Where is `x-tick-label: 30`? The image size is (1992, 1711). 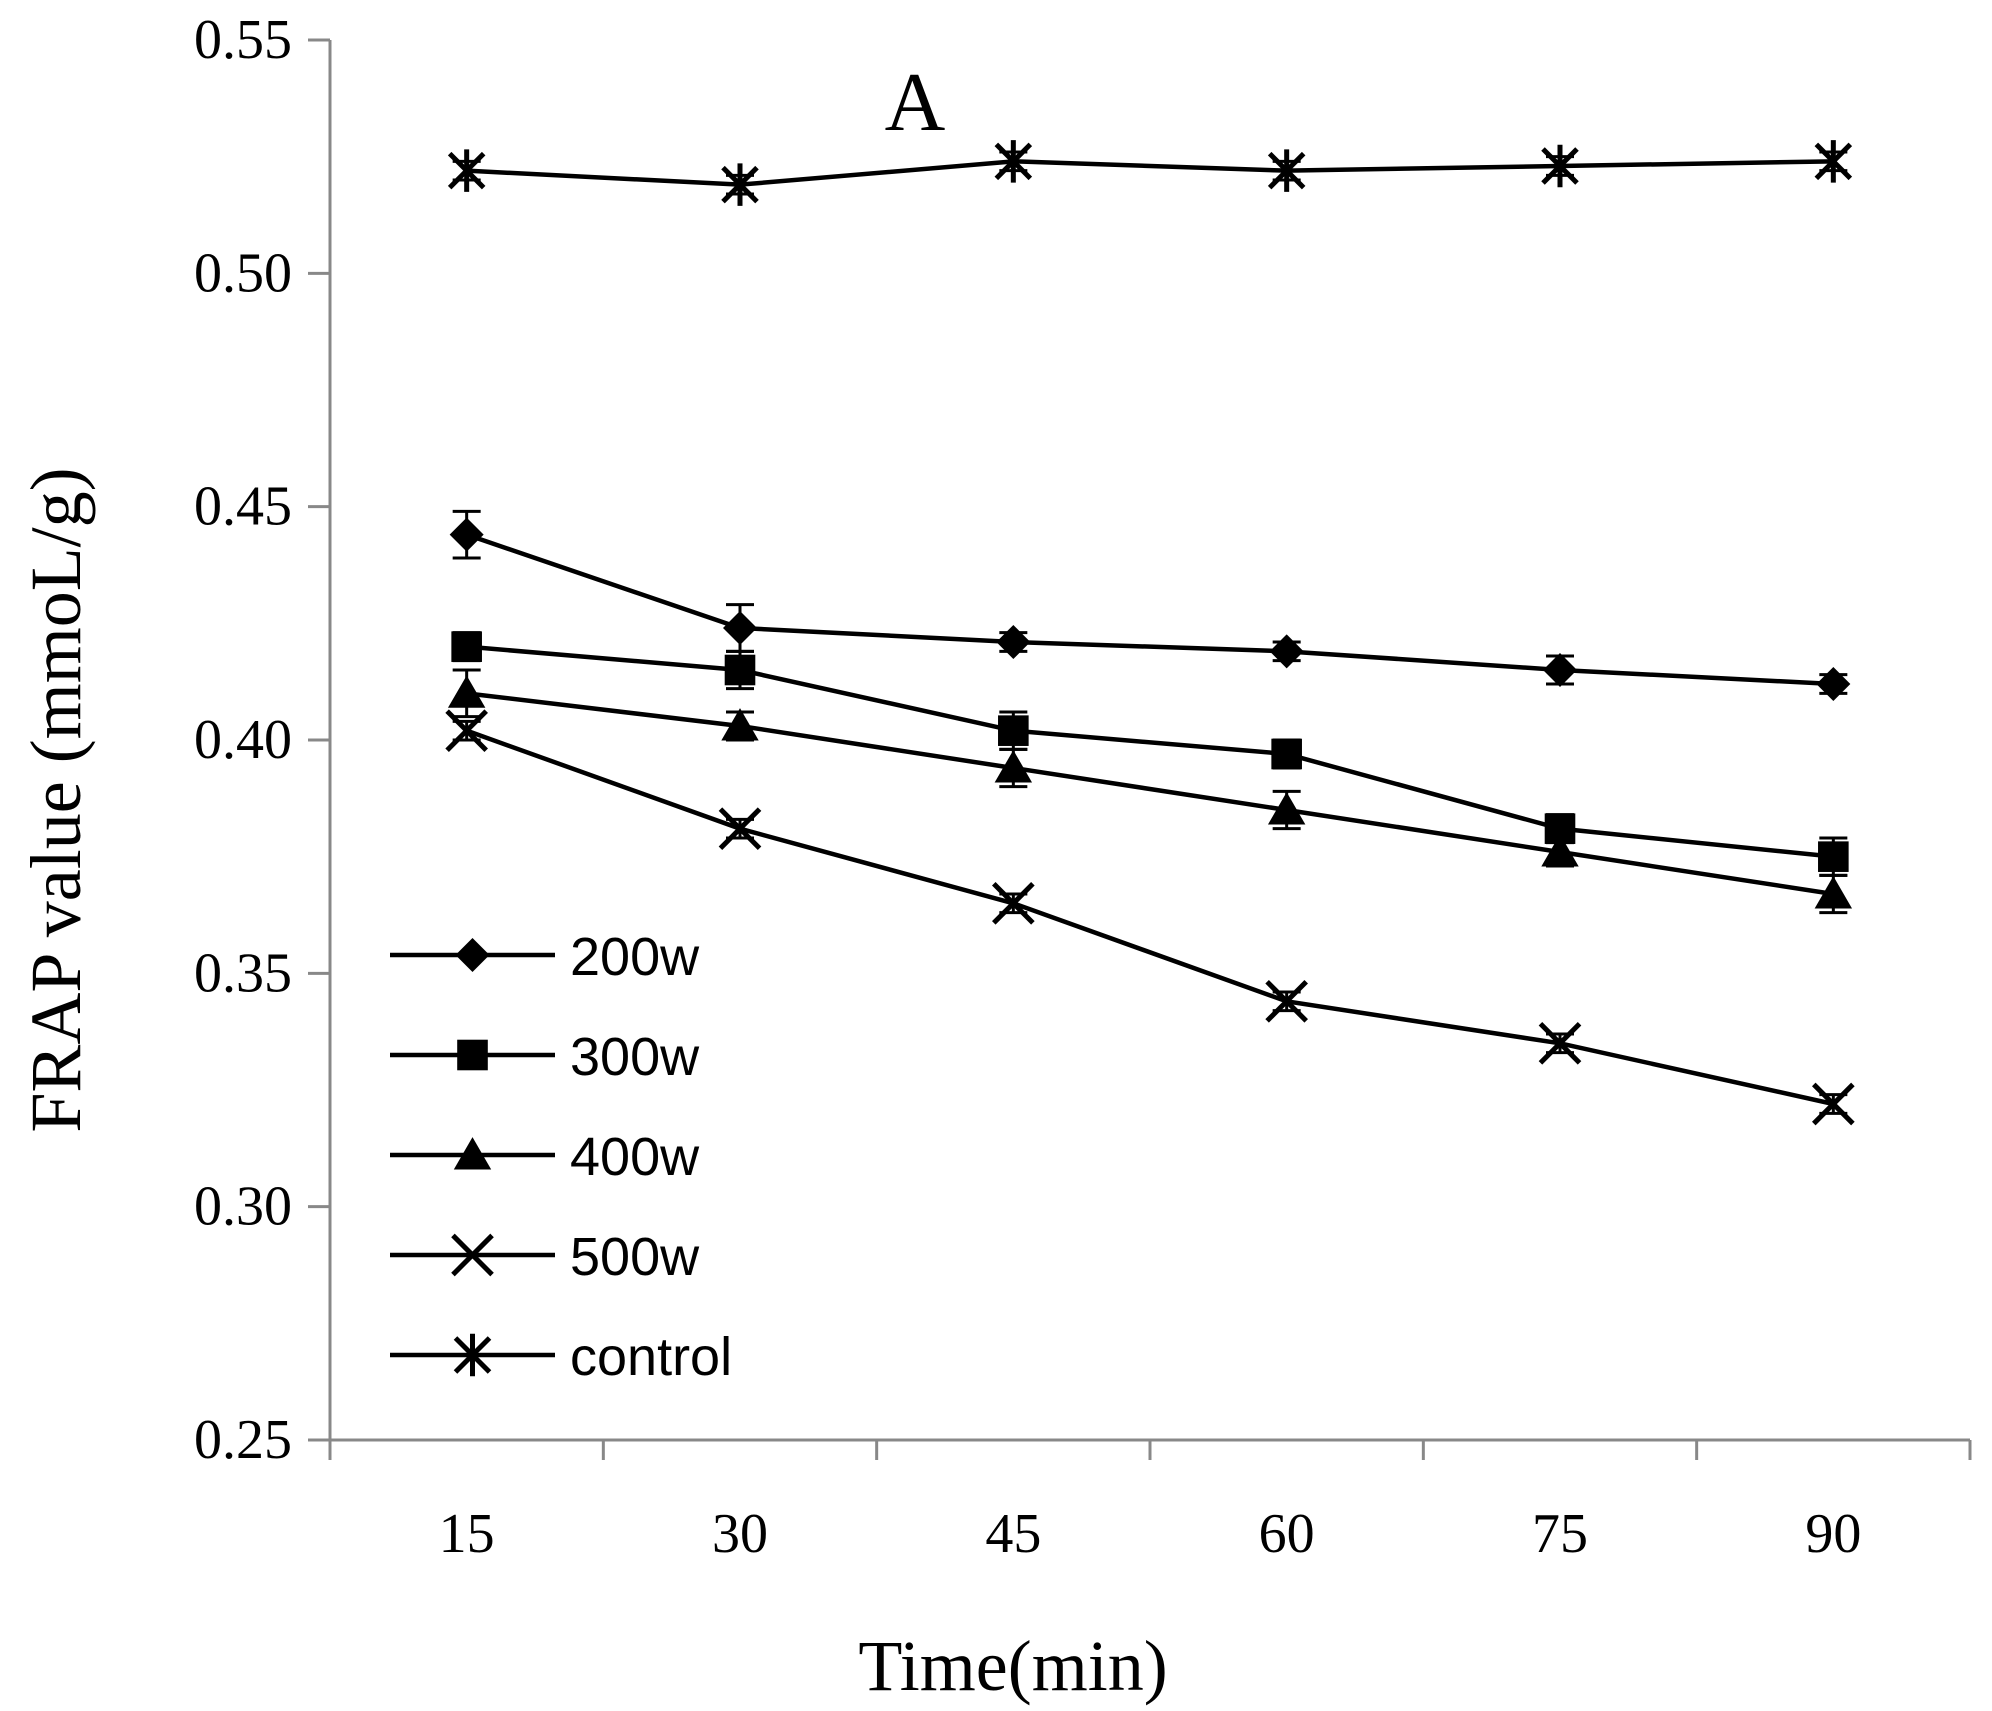 x-tick-label: 30 is located at coordinates (740, 1534).